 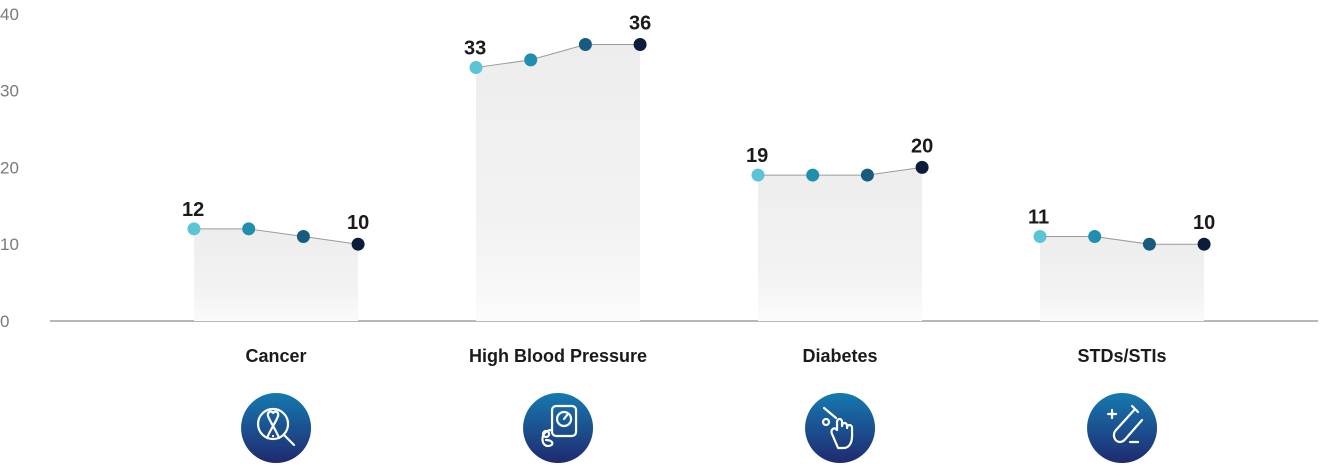 I want to click on series-group-3: 11 10, so click(x=1121, y=264).